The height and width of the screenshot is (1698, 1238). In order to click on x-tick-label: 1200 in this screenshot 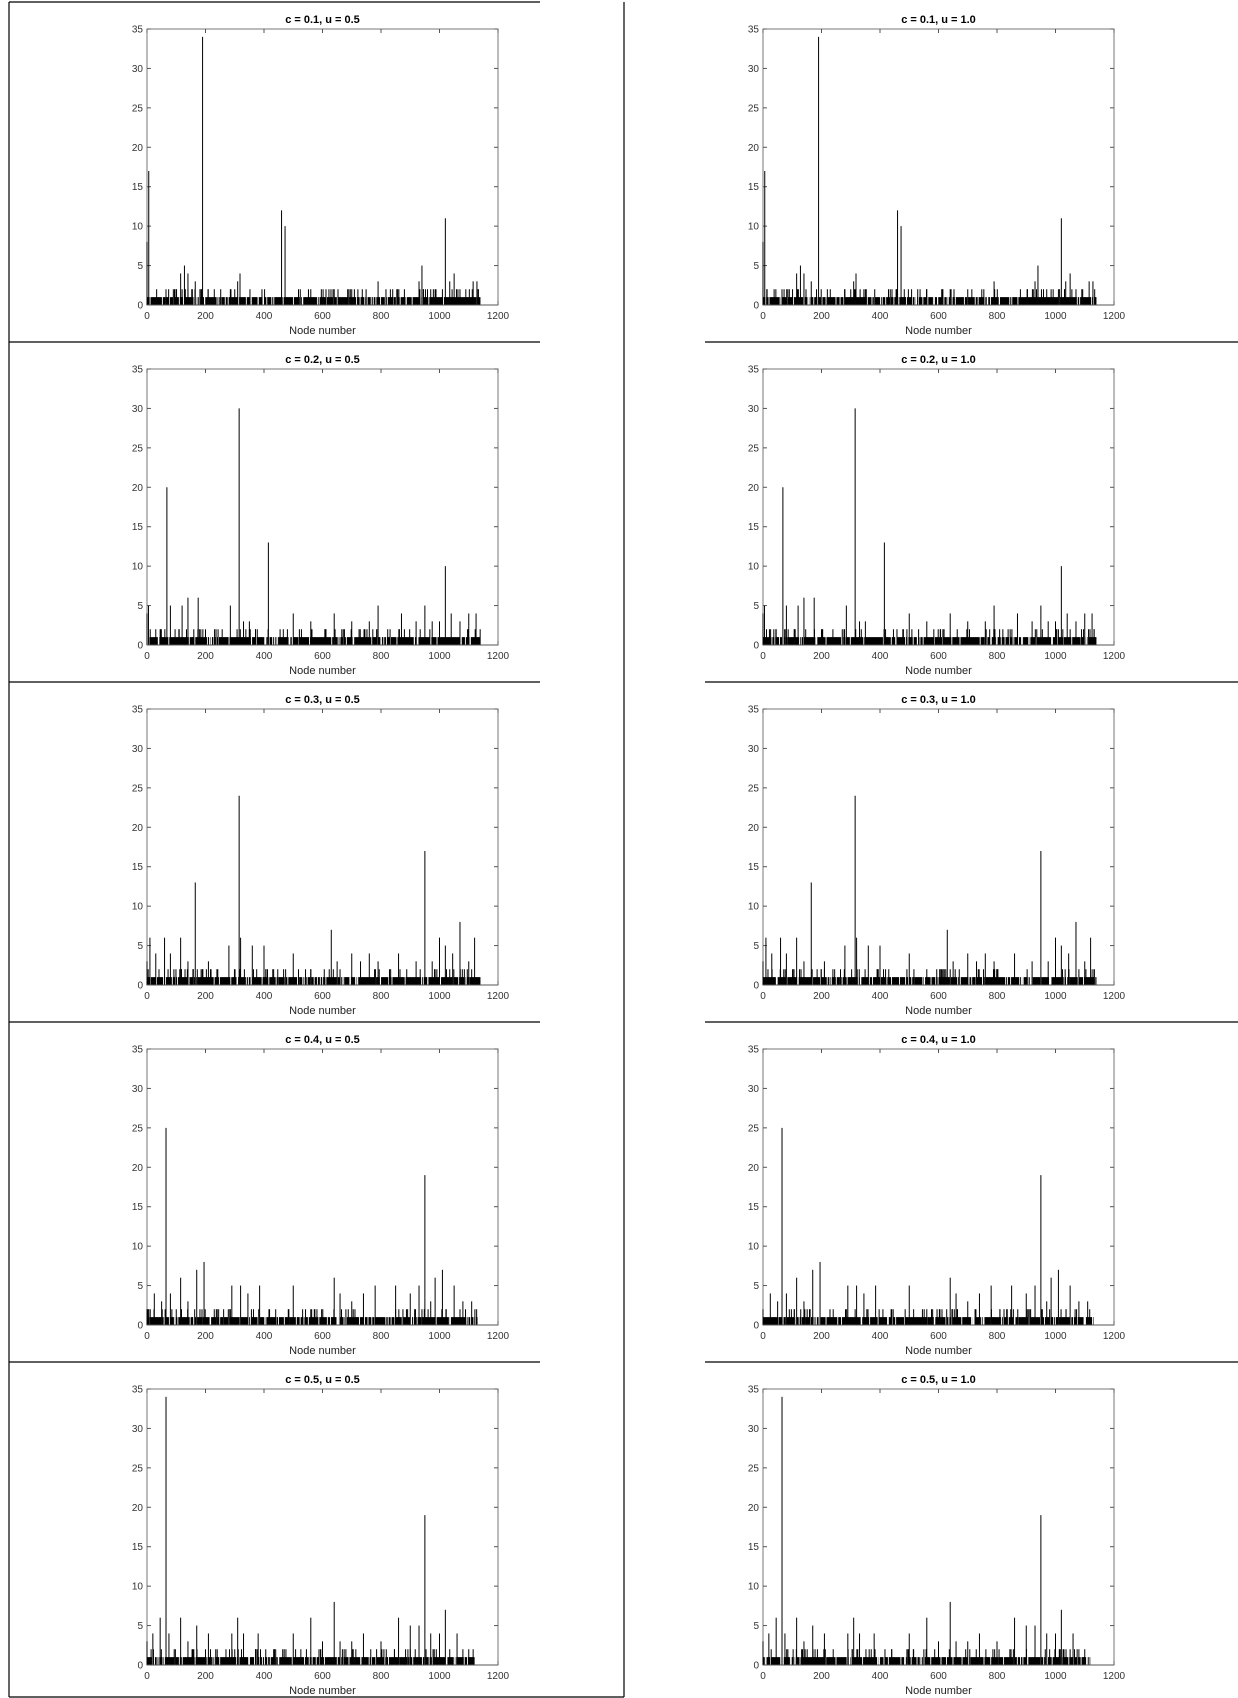, I will do `click(498, 316)`.